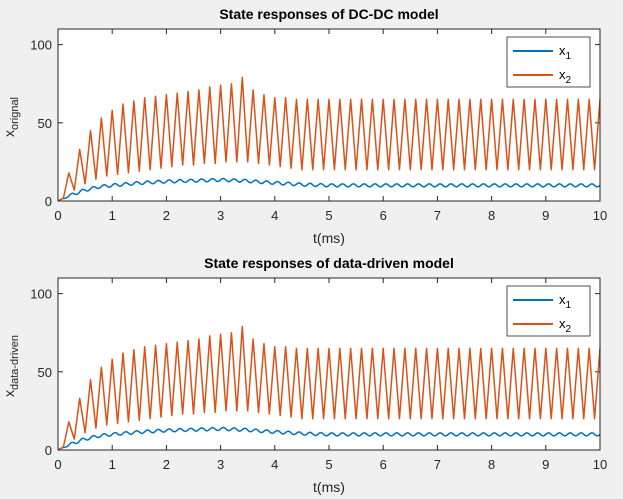 Image resolution: width=623 pixels, height=499 pixels. What do you see at coordinates (329, 263) in the screenshot?
I see `chart-title-2: State responses of data-driven model` at bounding box center [329, 263].